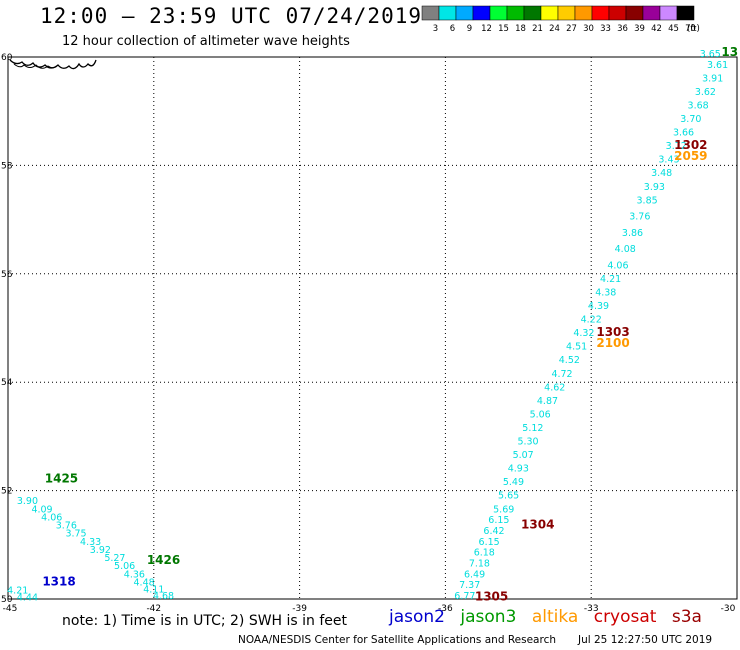 Image resolution: width=740 pixels, height=650 pixels. What do you see at coordinates (588, 29) in the screenshot?
I see `legend-bin-label: 30` at bounding box center [588, 29].